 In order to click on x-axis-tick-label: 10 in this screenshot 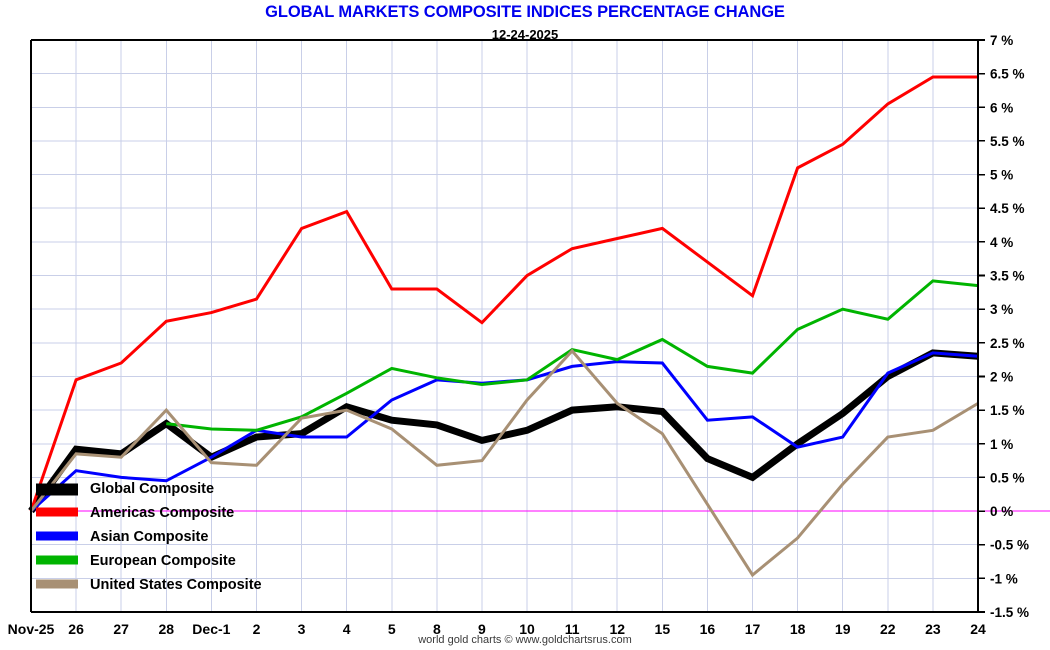, I will do `click(527, 629)`.